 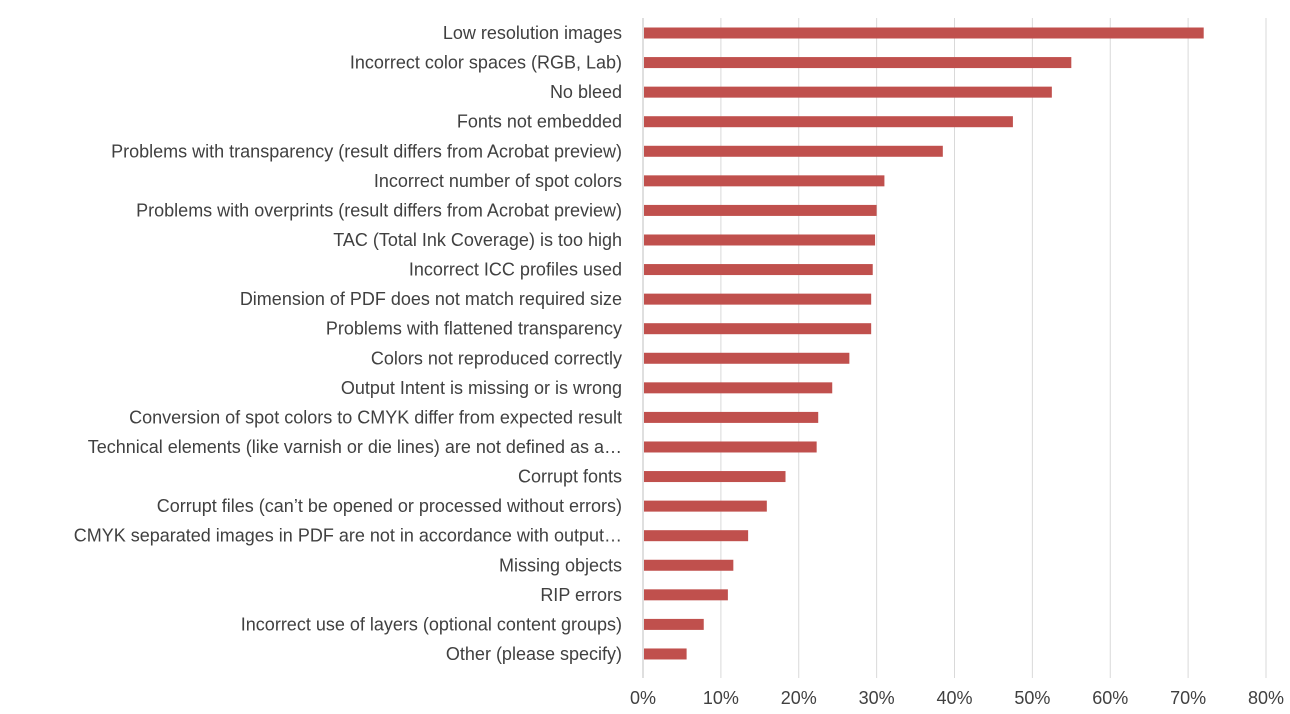 What do you see at coordinates (1266, 698) in the screenshot?
I see `x-tick-label: 80%` at bounding box center [1266, 698].